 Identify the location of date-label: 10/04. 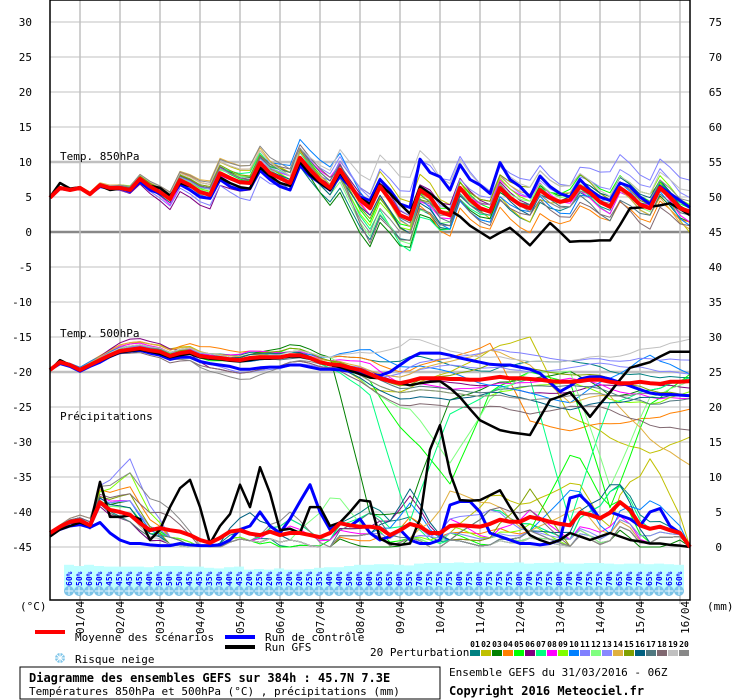
(440, 617).